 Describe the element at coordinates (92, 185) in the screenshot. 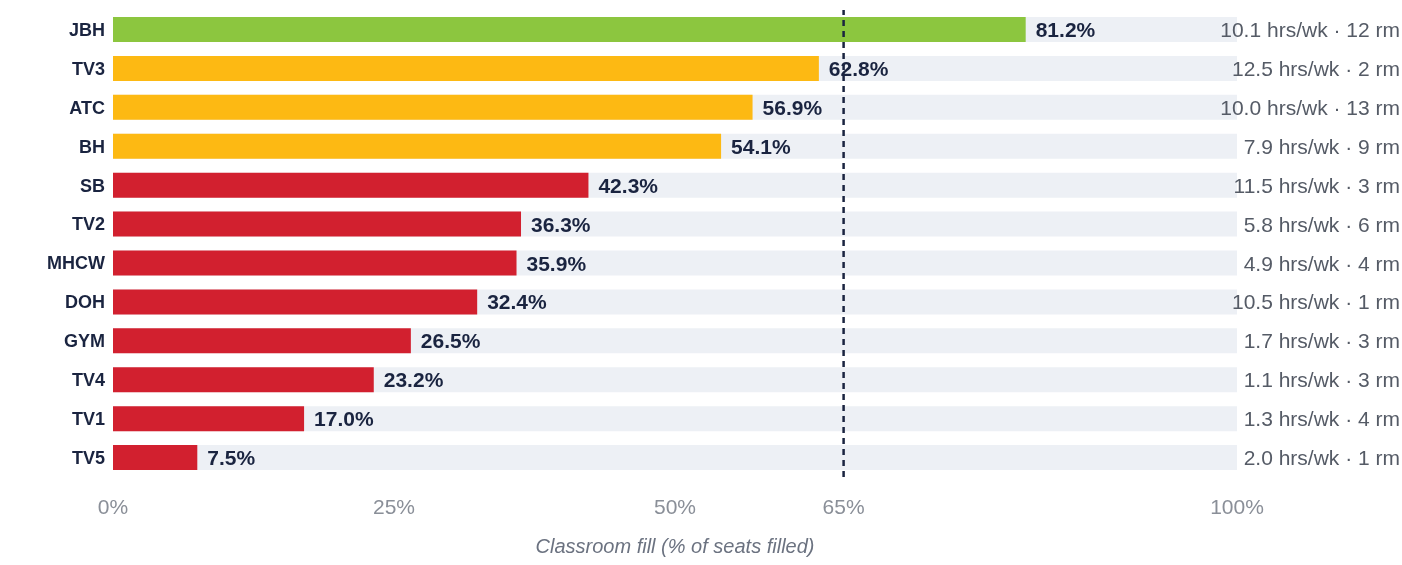

I see `y-tick-label: SB` at that location.